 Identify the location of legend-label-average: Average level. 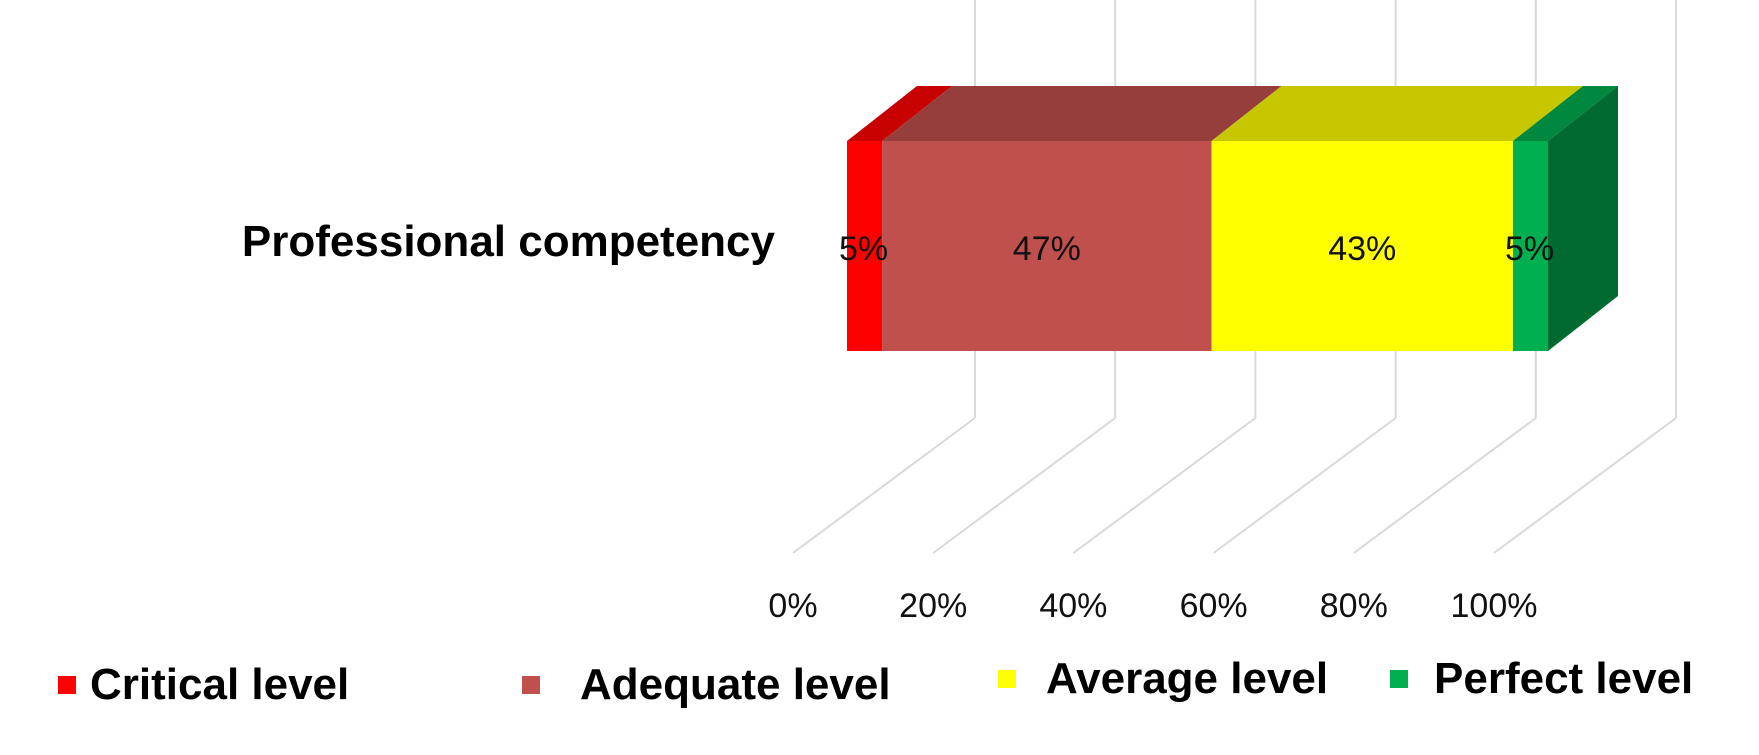
(1187, 678).